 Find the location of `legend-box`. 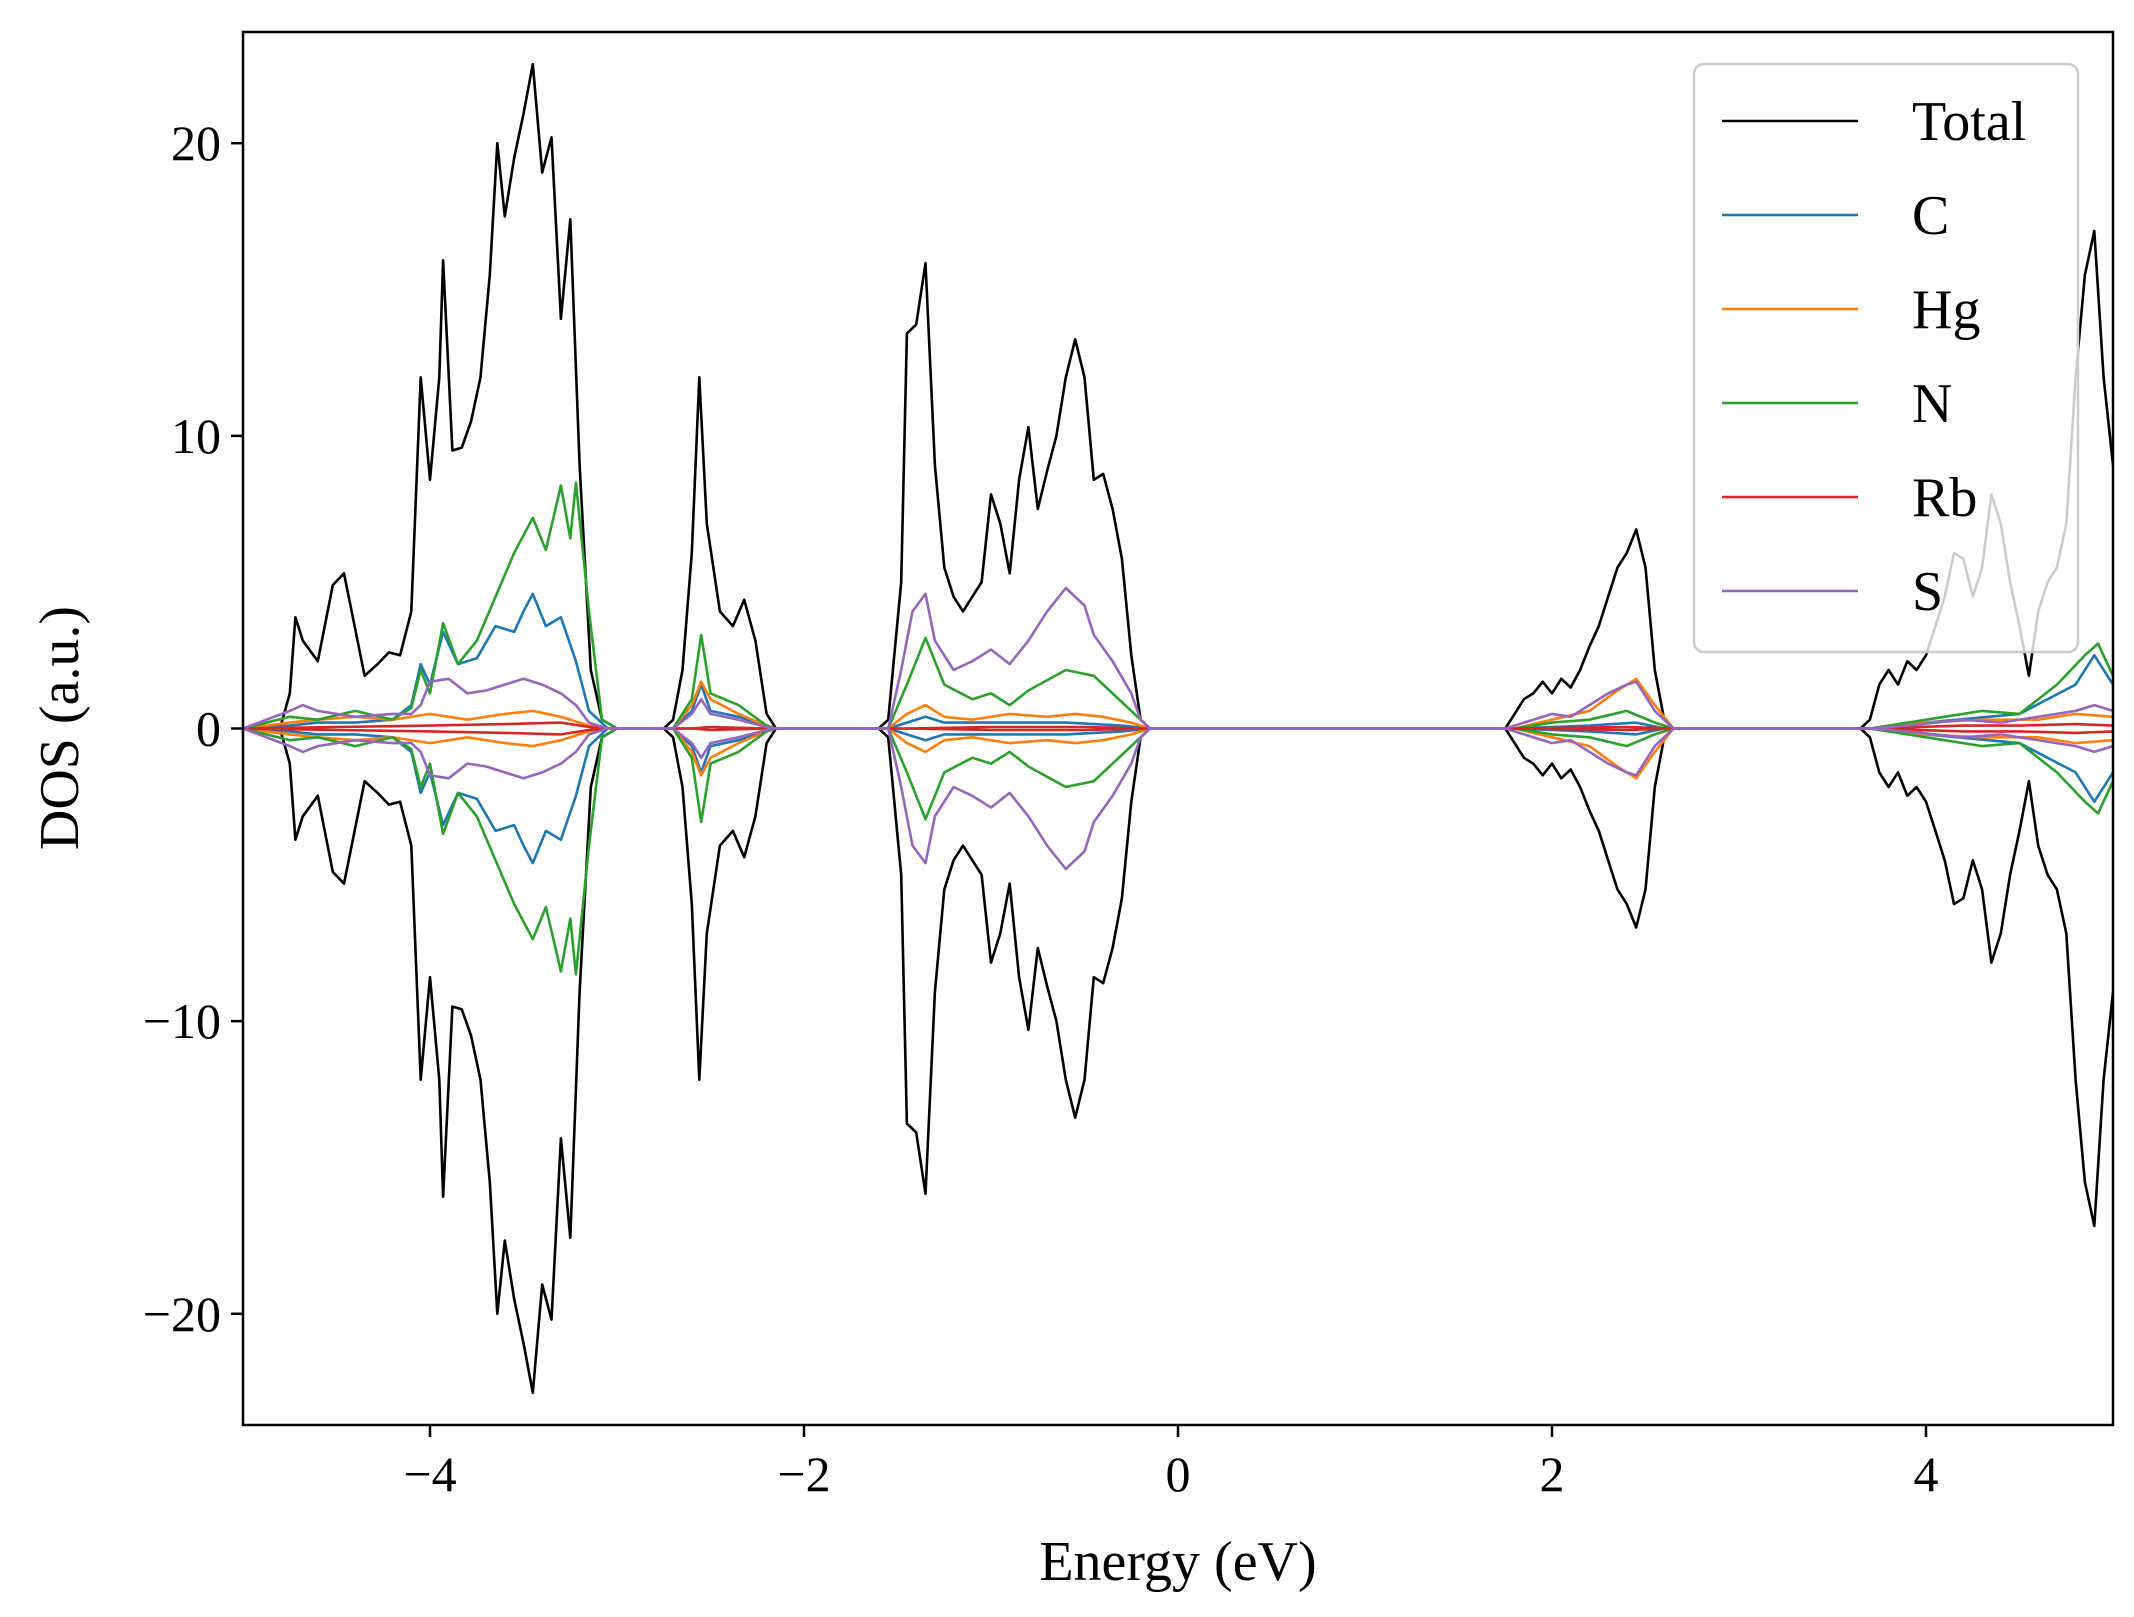

legend-box is located at coordinates (1886, 358).